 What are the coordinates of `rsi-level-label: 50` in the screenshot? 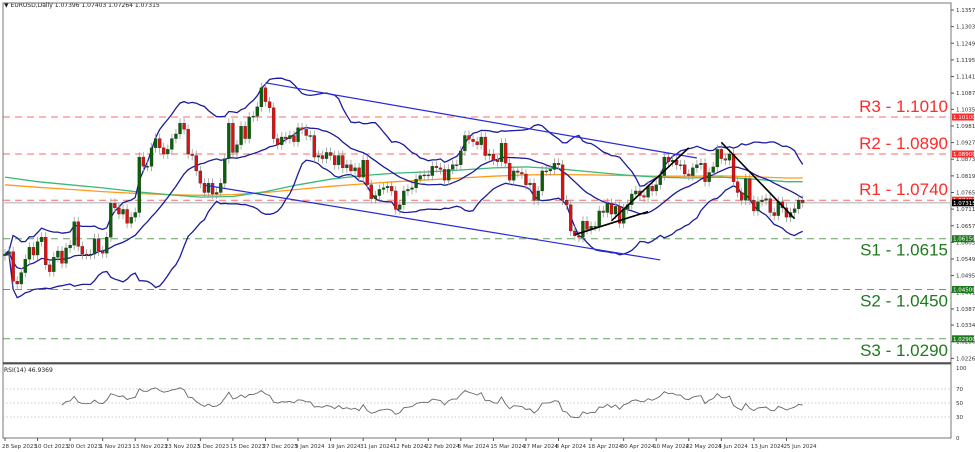 It's located at (959, 404).